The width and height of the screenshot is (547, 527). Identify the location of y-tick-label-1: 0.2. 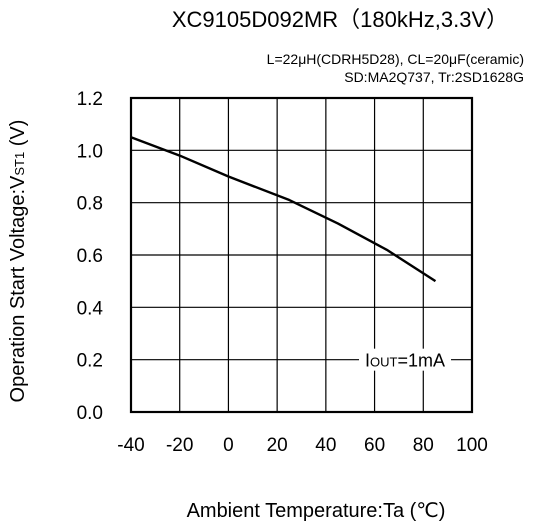
(90, 361).